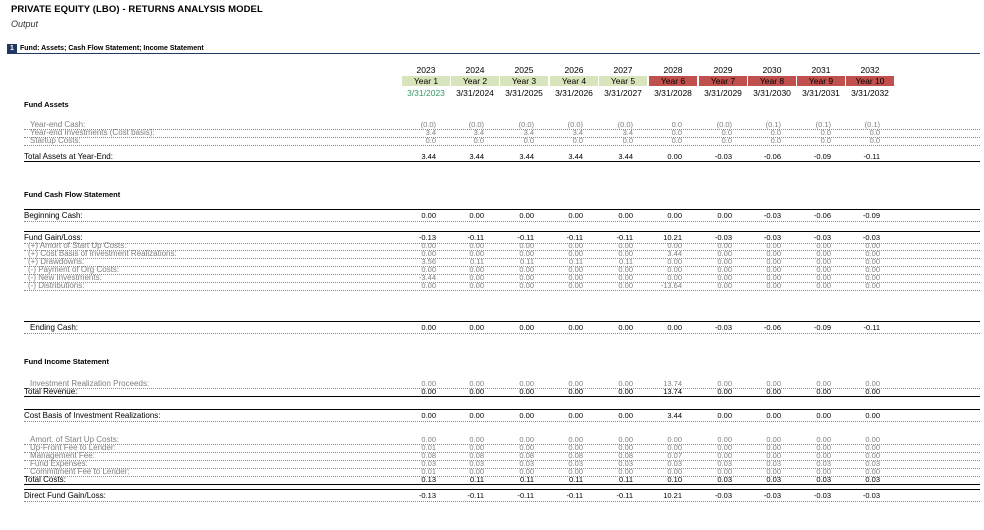 The height and width of the screenshot is (530, 984). I want to click on column-year-label: Year 7, so click(723, 81).